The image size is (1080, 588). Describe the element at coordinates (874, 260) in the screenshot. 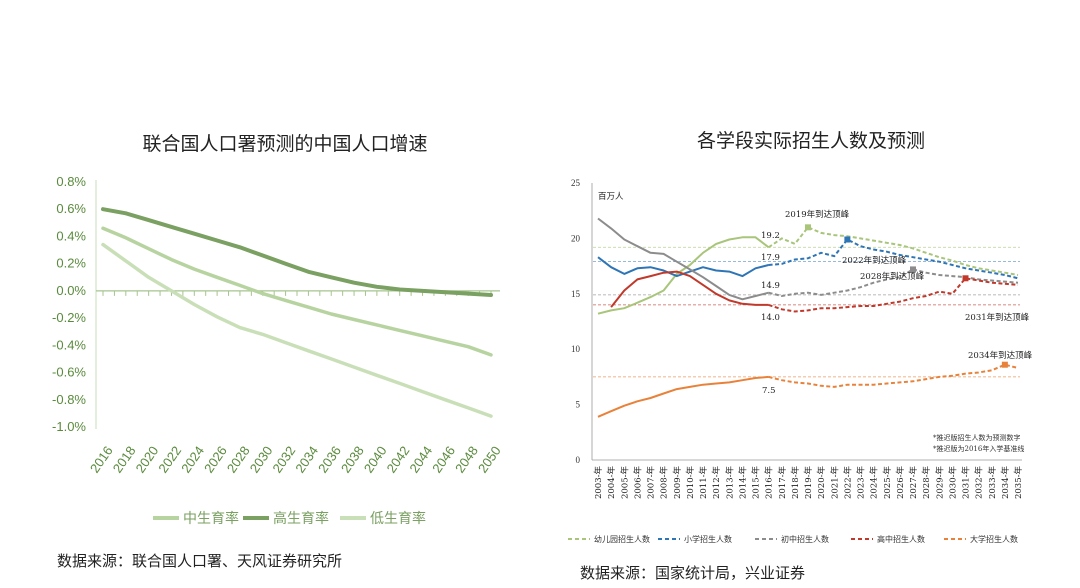

I see `annotation-peak-2022: 2022年到达顶峰` at that location.